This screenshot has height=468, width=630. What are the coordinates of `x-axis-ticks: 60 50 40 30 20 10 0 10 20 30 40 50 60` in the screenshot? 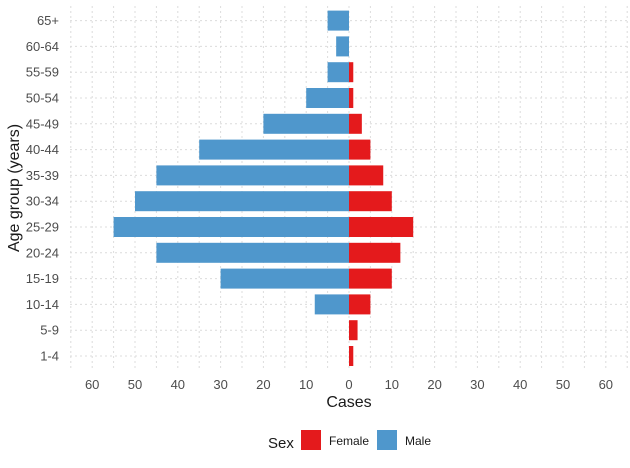 It's located at (349, 384).